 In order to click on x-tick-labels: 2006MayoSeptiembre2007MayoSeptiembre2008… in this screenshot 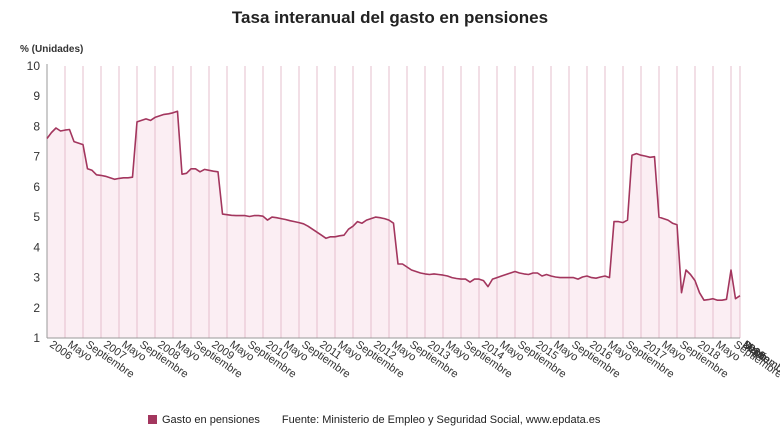, I will do `click(413, 360)`.